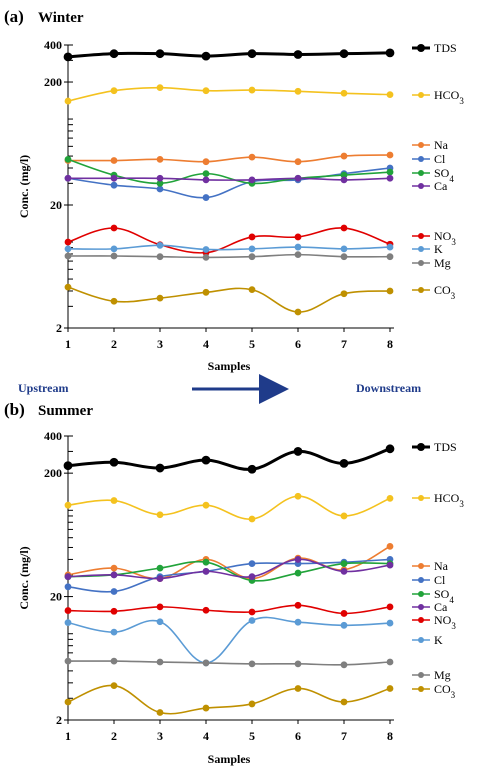 The image size is (484, 781). Describe the element at coordinates (229, 699) in the screenshot. I see `series-line-co3` at that location.